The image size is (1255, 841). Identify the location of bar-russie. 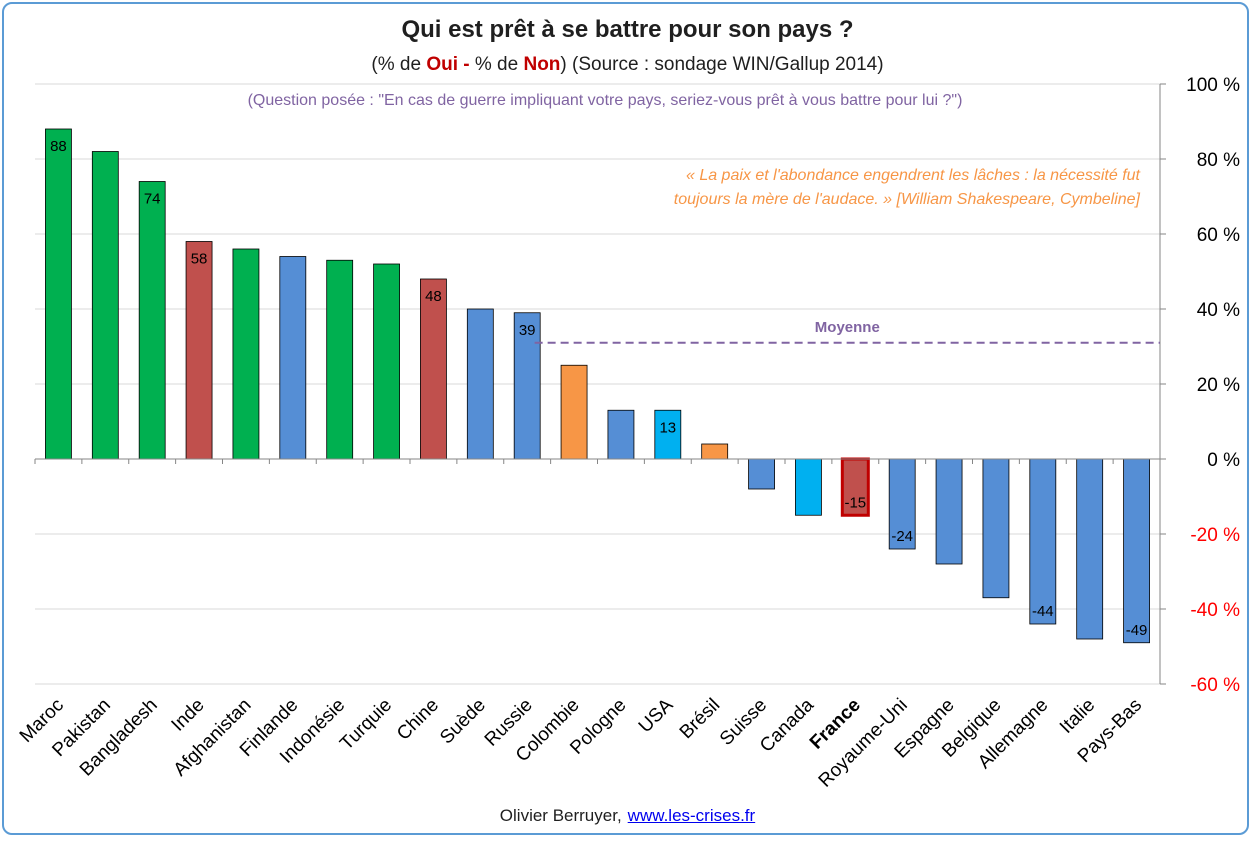
(527, 386).